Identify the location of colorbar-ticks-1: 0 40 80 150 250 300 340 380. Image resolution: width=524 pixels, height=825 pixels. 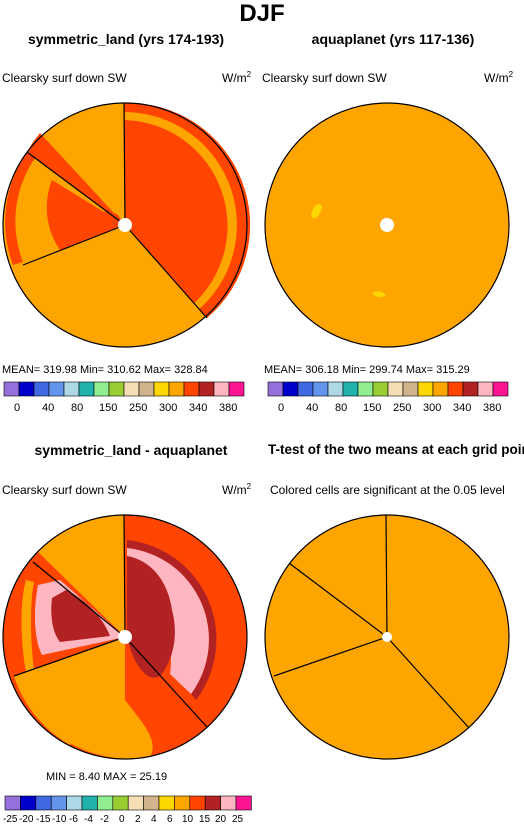
(126, 409).